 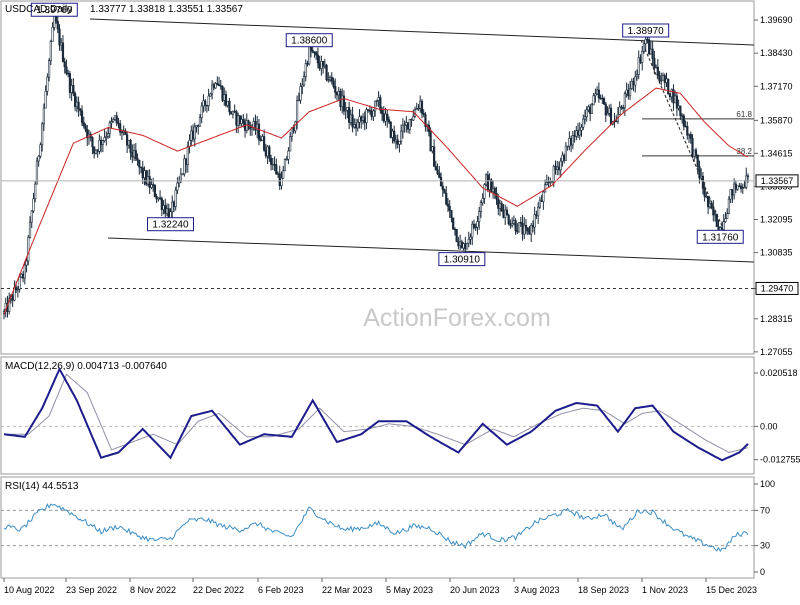 I want to click on price-axis-label: 1.32095, so click(x=776, y=220).